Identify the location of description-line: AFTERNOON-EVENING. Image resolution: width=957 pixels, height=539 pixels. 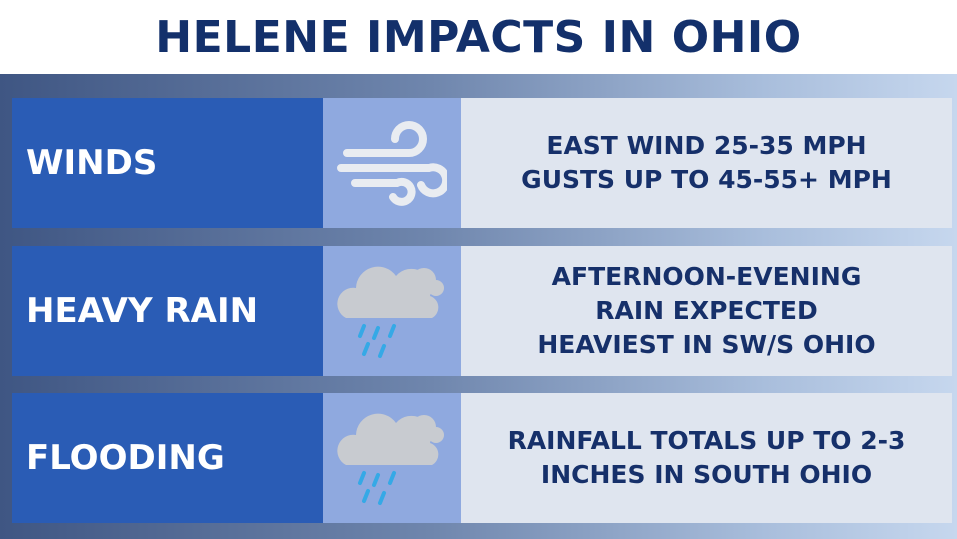
(706, 276).